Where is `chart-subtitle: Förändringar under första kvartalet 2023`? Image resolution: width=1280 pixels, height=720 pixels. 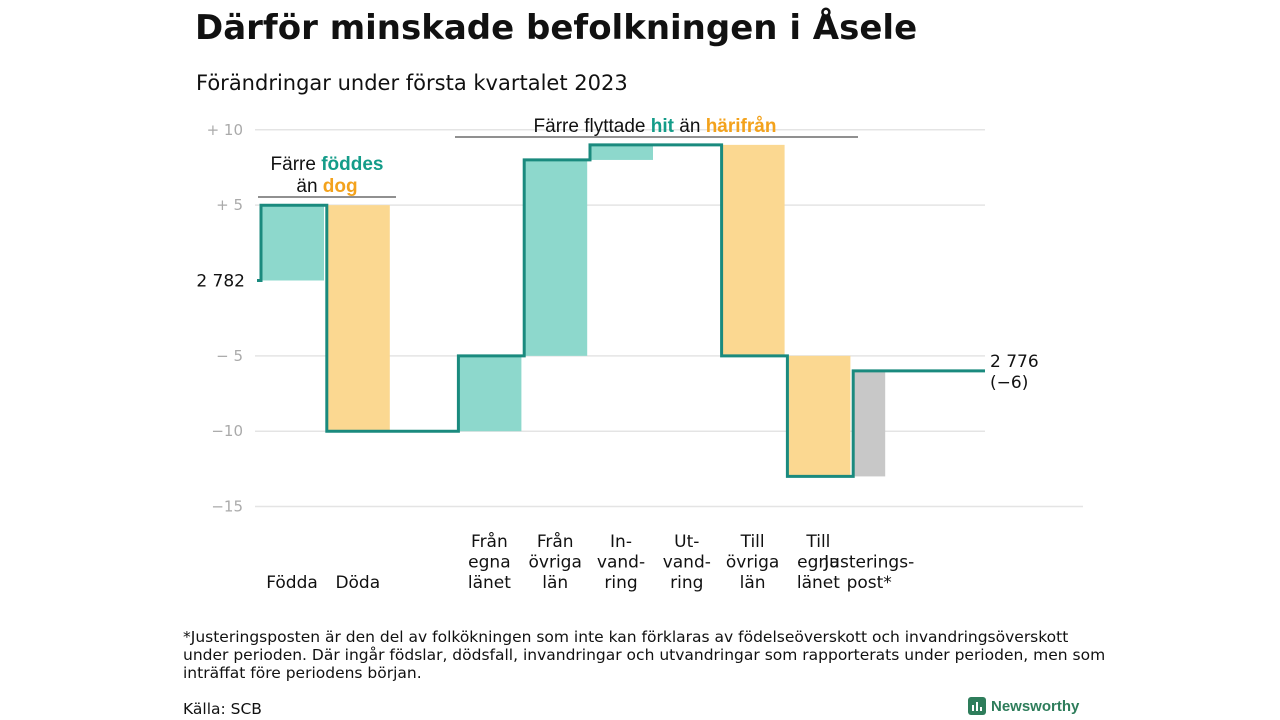 chart-subtitle: Förändringar under första kvartalet 2023 is located at coordinates (412, 83).